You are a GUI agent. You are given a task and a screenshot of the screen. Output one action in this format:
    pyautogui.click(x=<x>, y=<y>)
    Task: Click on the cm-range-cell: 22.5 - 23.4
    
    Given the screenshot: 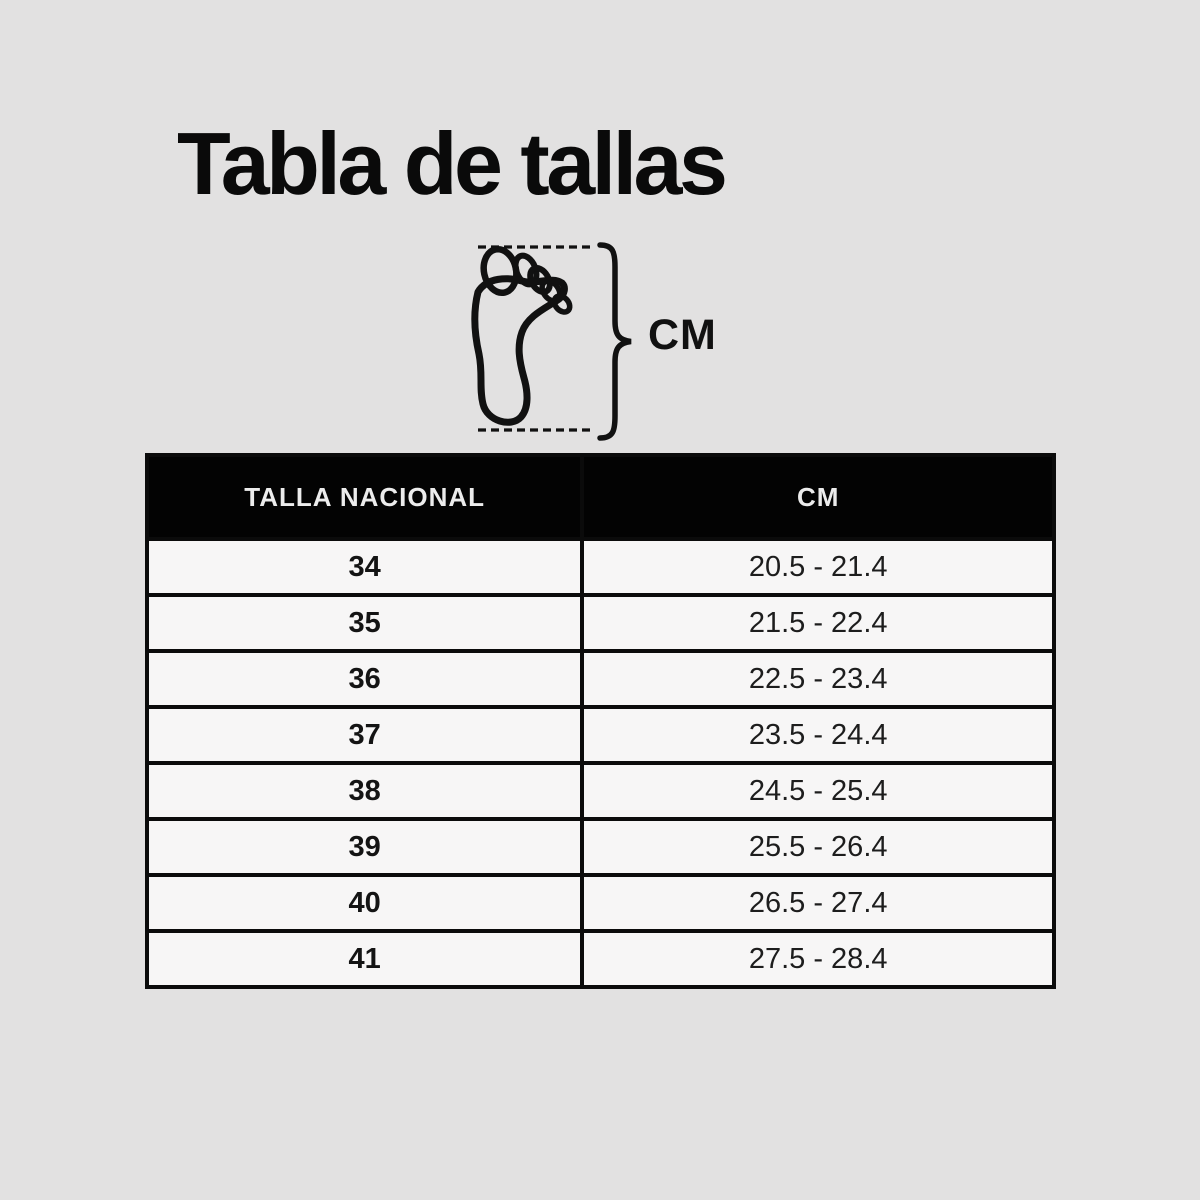 What is the action you would take?
    pyautogui.click(x=818, y=679)
    